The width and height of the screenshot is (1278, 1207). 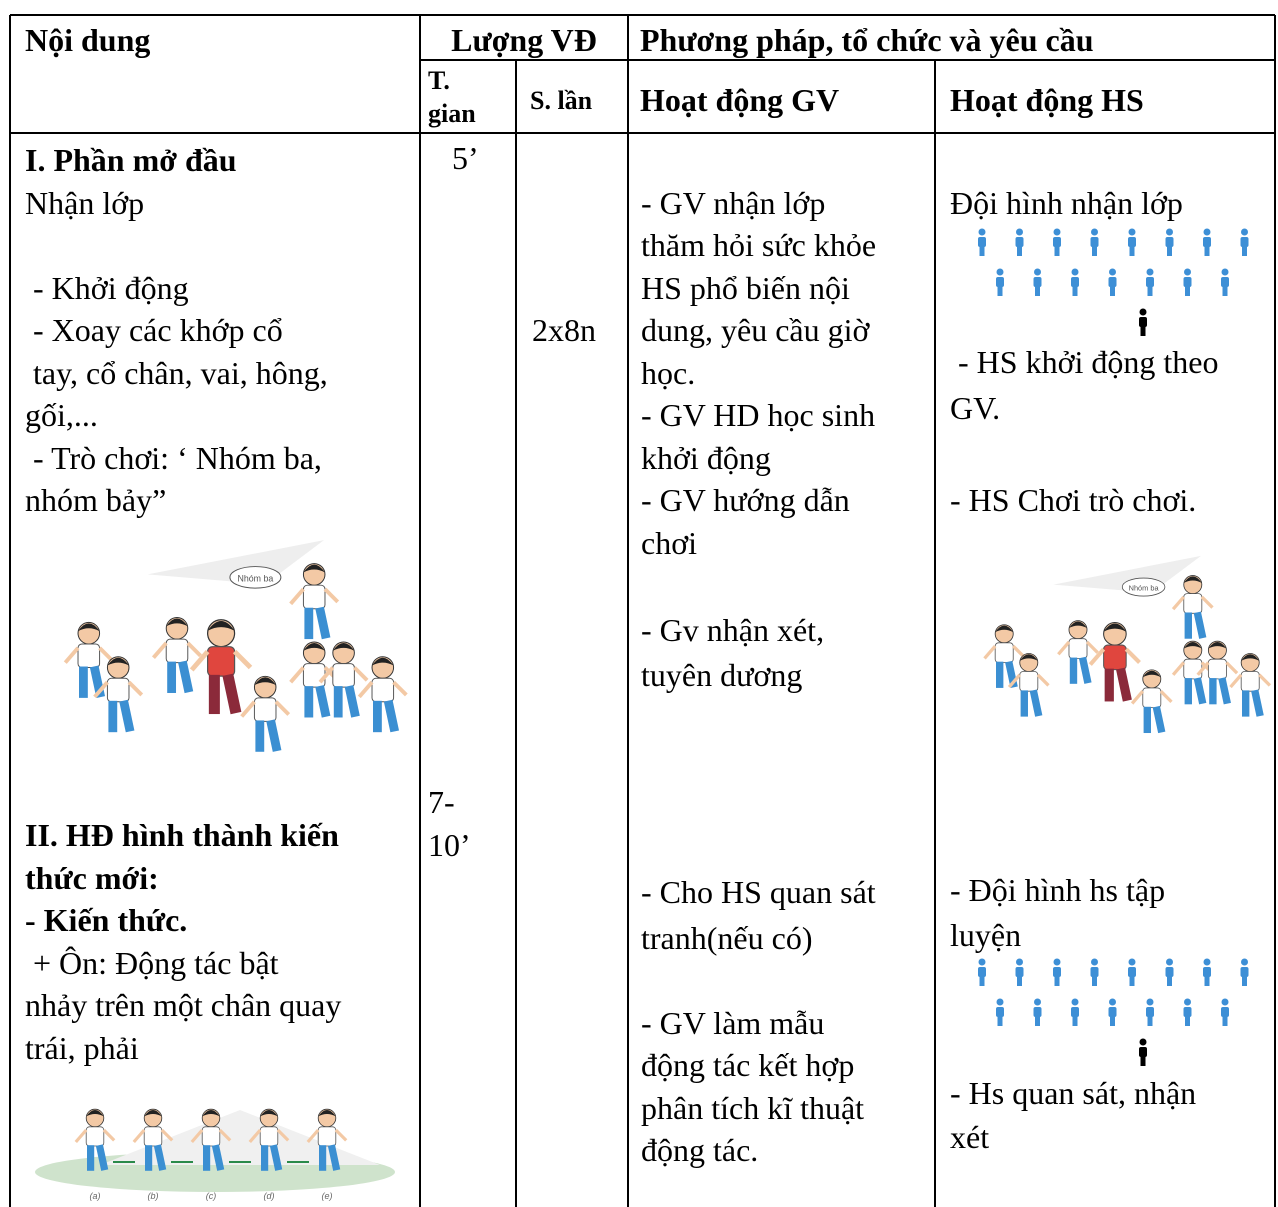 What do you see at coordinates (1073, 1093) in the screenshot?
I see `cell-text: - Hs quan sát, nhận` at bounding box center [1073, 1093].